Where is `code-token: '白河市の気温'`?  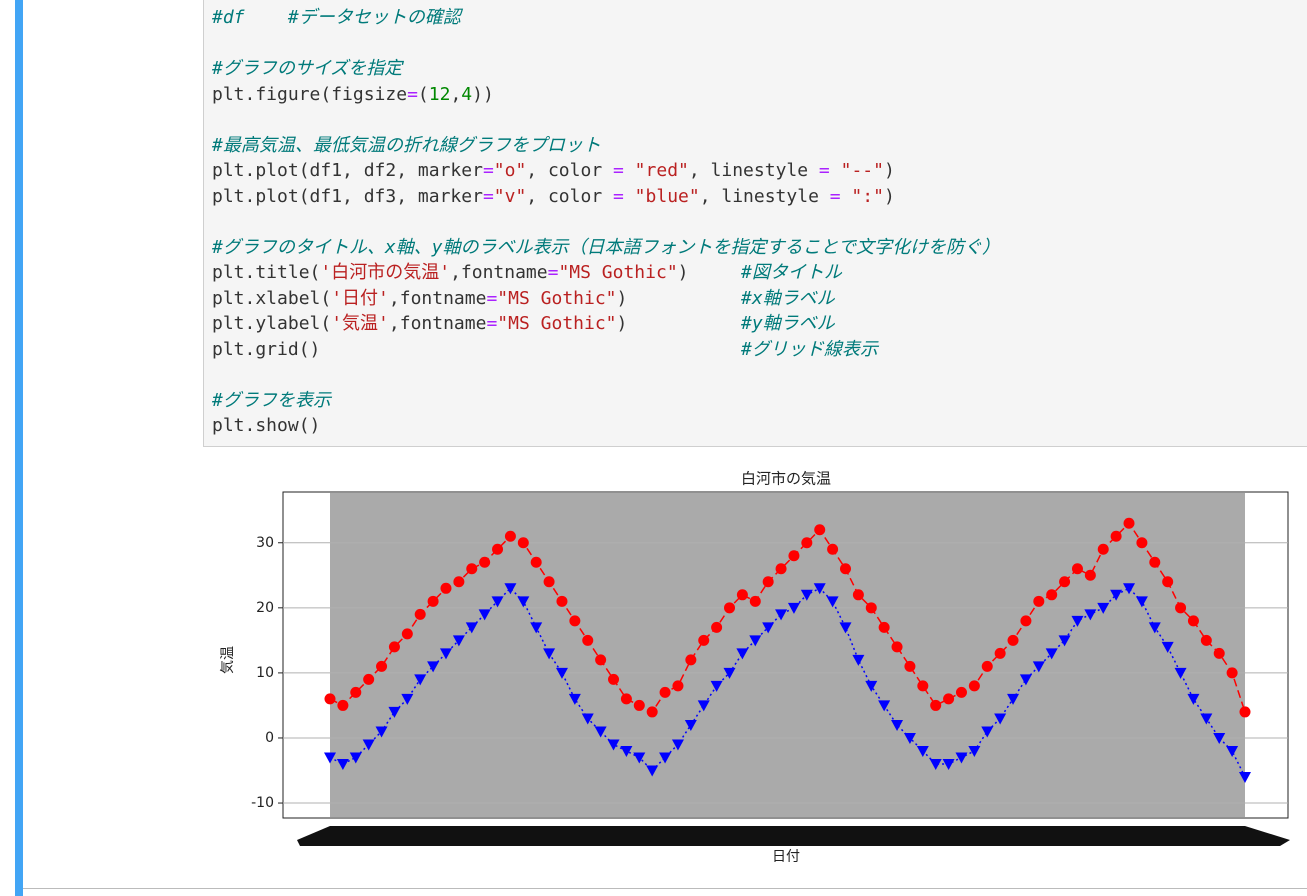
code-token: '白河市の気温' is located at coordinates (385, 272).